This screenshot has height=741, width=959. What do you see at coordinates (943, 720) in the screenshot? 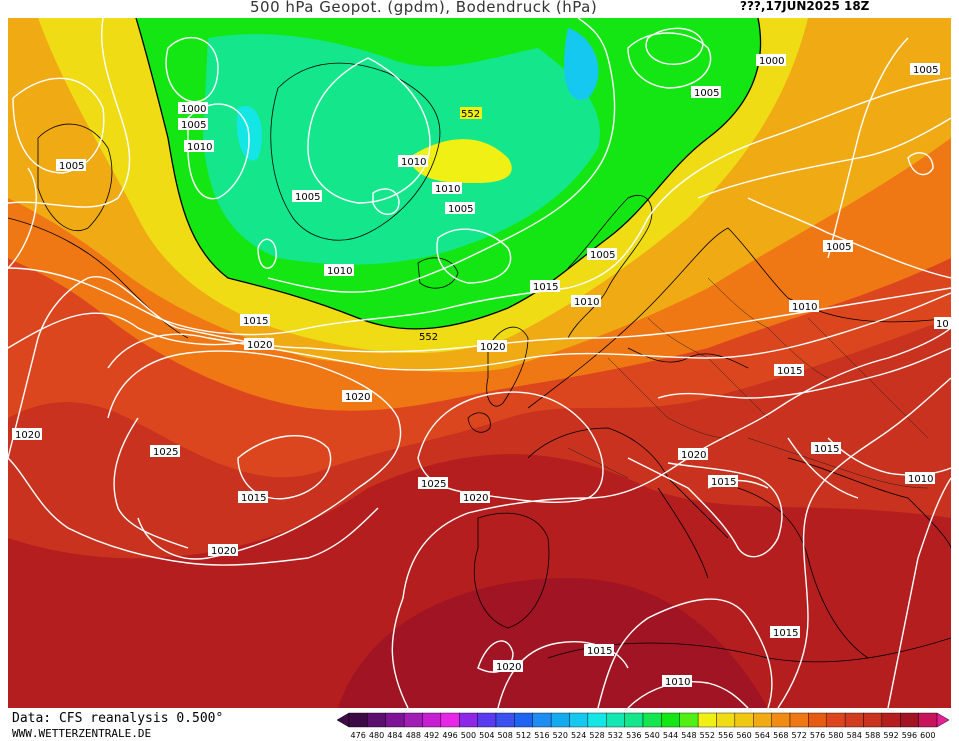
I see `colorbar-arrow-high` at bounding box center [943, 720].